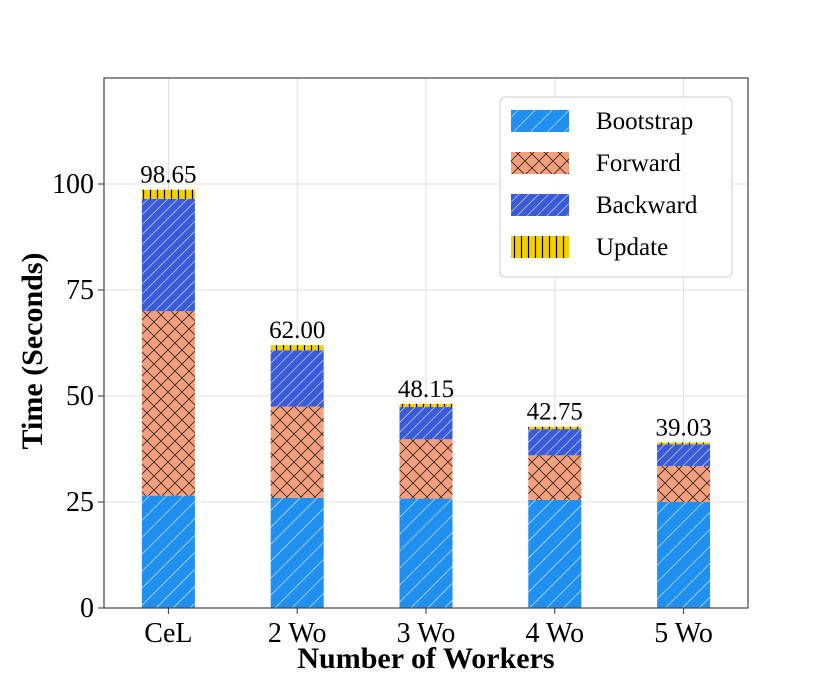 Image resolution: width=830 pixels, height=684 pixels. What do you see at coordinates (555, 428) in the screenshot?
I see `bar-update-4-hatch` at bounding box center [555, 428].